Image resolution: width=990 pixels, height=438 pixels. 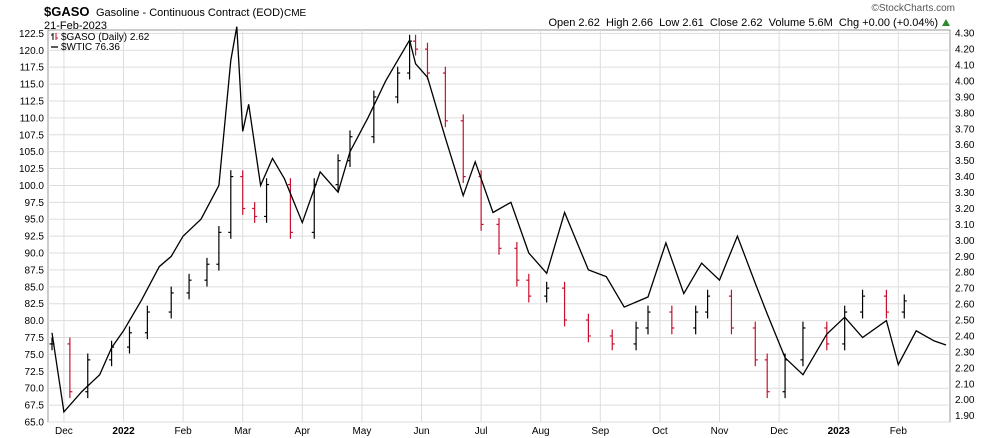 I want to click on x-tick-label: Apr, so click(x=303, y=431).